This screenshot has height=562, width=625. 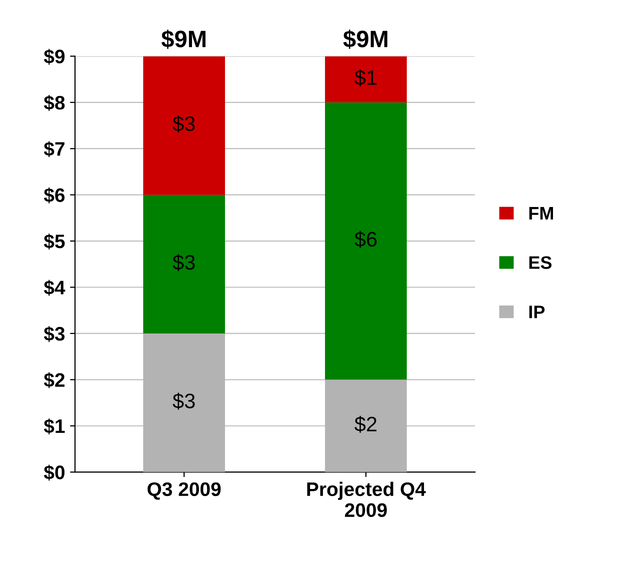 I want to click on y-tick-label: $8, so click(x=54, y=103).